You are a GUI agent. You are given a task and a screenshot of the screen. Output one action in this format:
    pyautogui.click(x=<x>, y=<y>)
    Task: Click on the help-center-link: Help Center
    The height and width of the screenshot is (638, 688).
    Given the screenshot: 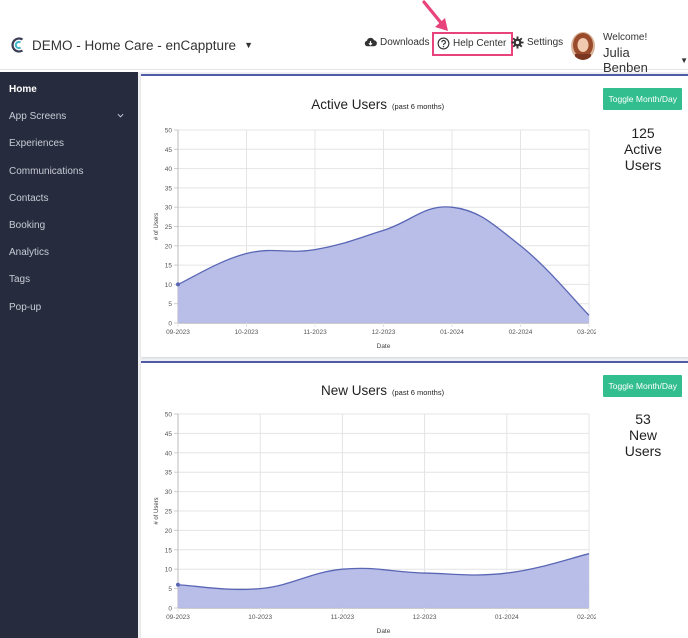 What is the action you would take?
    pyautogui.click(x=473, y=44)
    